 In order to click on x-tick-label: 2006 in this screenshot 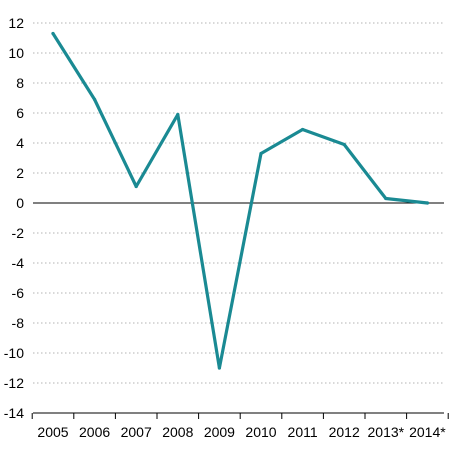, I will do `click(94, 432)`.